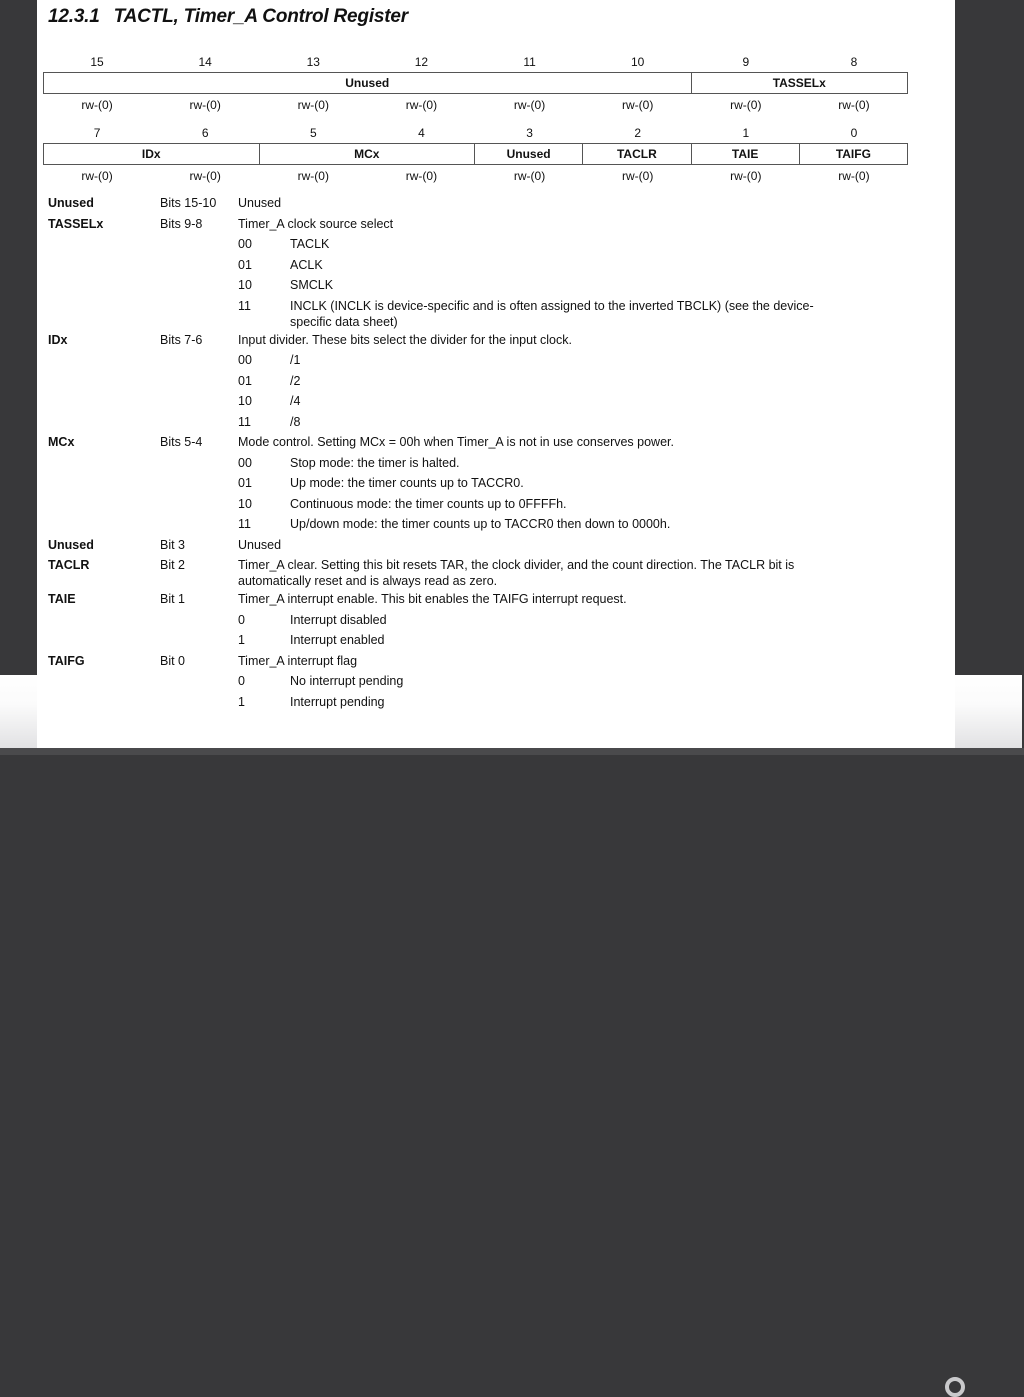 This screenshot has width=1024, height=1397. What do you see at coordinates (854, 133) in the screenshot?
I see `bit-number: 0` at bounding box center [854, 133].